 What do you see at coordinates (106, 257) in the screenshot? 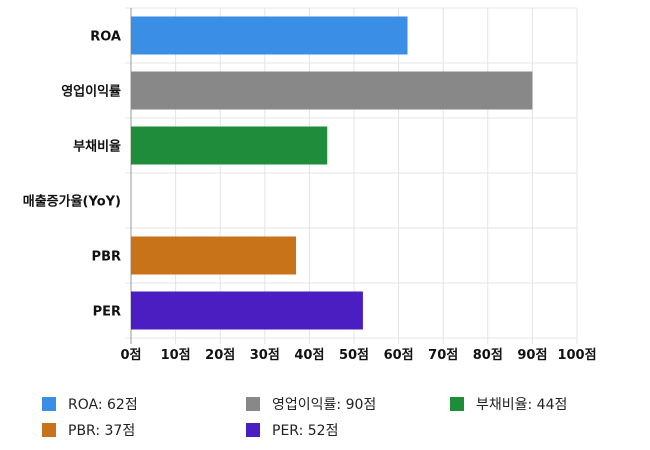
I see `category-label: PBR` at bounding box center [106, 257].